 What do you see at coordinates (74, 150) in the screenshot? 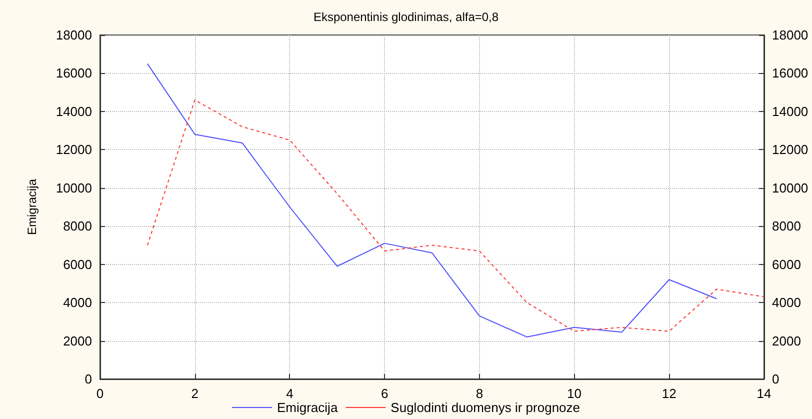
I see `y-tick-label: 12000` at bounding box center [74, 150].